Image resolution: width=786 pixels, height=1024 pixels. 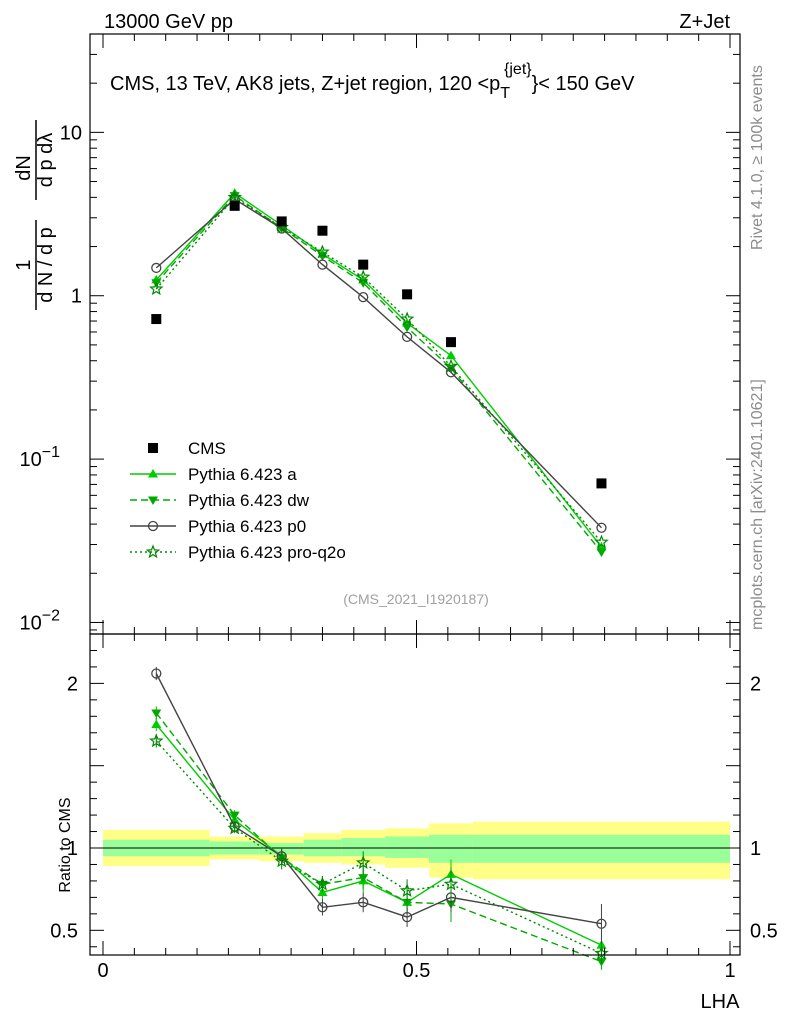 What do you see at coordinates (721, 1002) in the screenshot?
I see `x-axis-label: LHA` at bounding box center [721, 1002].